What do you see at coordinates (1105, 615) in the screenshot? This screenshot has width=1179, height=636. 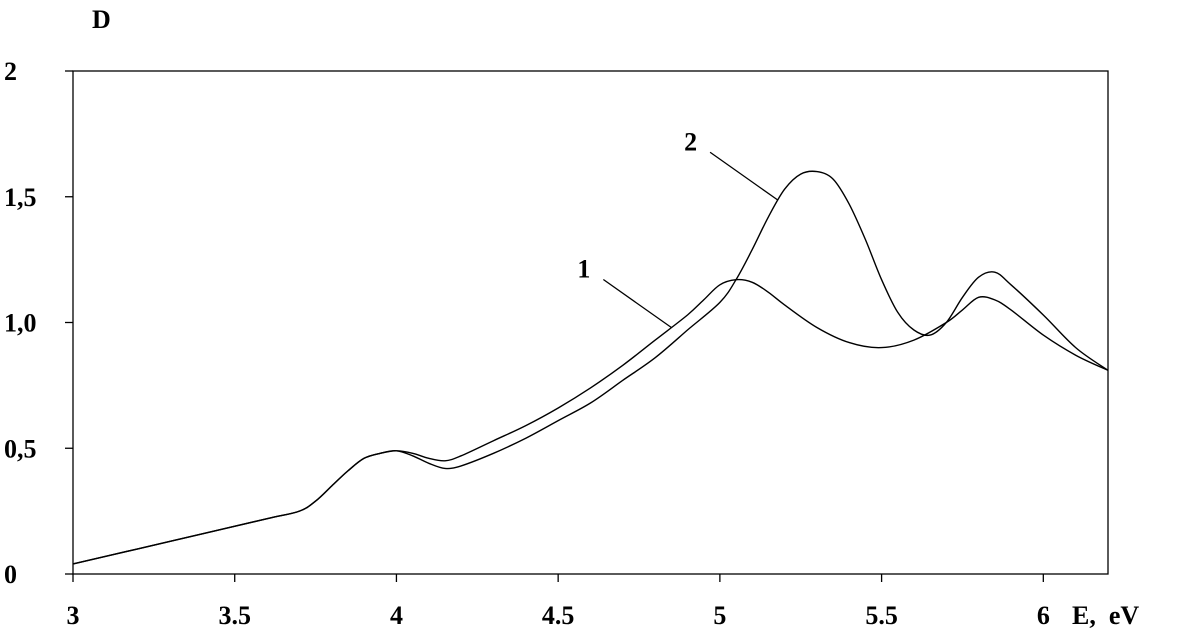 I see `x-axis-label: E, eV` at bounding box center [1105, 615].